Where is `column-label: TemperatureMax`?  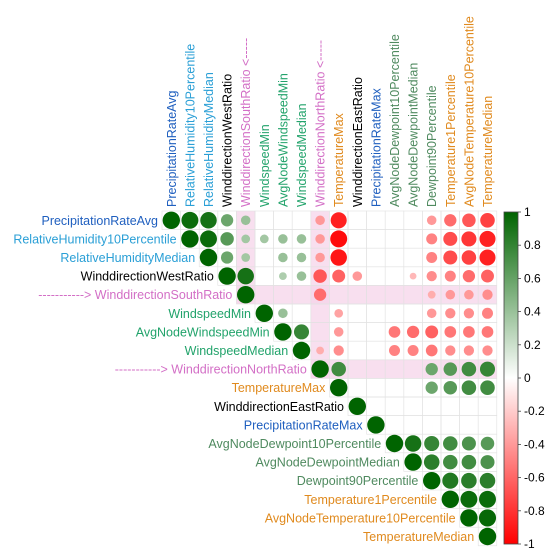 column-label: TemperatureMax is located at coordinates (339, 159).